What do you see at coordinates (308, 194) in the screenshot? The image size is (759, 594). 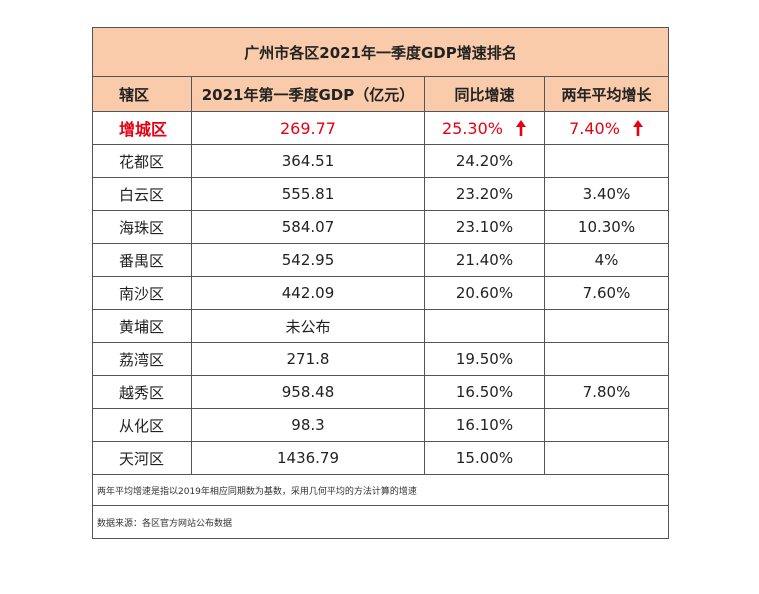 I see `cell-gdp: 555.81` at bounding box center [308, 194].